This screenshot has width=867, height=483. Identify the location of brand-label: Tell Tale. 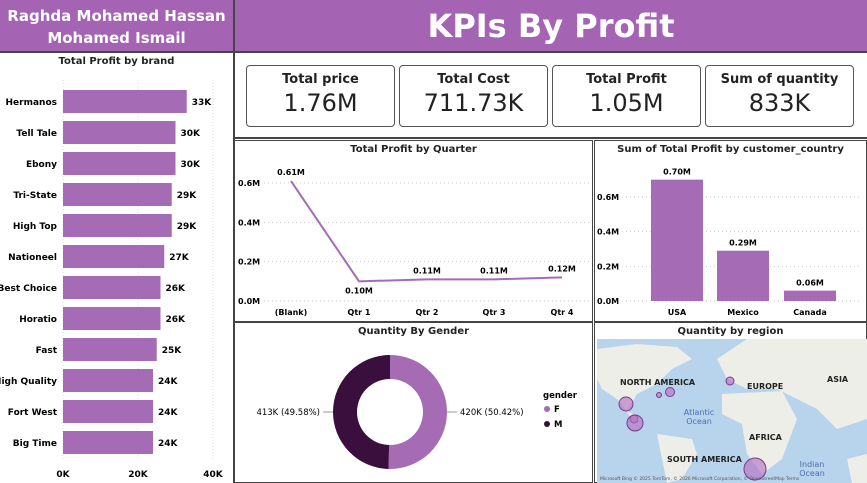
(36, 134).